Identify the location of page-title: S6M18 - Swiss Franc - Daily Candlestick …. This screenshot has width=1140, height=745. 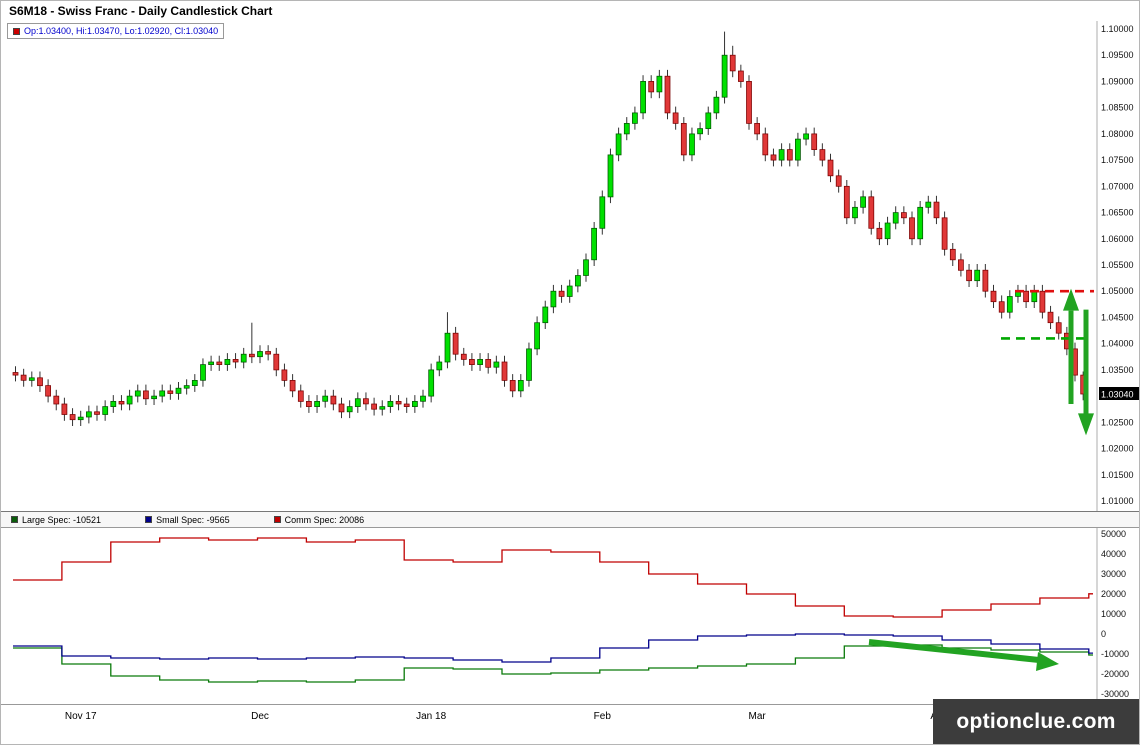
(570, 11).